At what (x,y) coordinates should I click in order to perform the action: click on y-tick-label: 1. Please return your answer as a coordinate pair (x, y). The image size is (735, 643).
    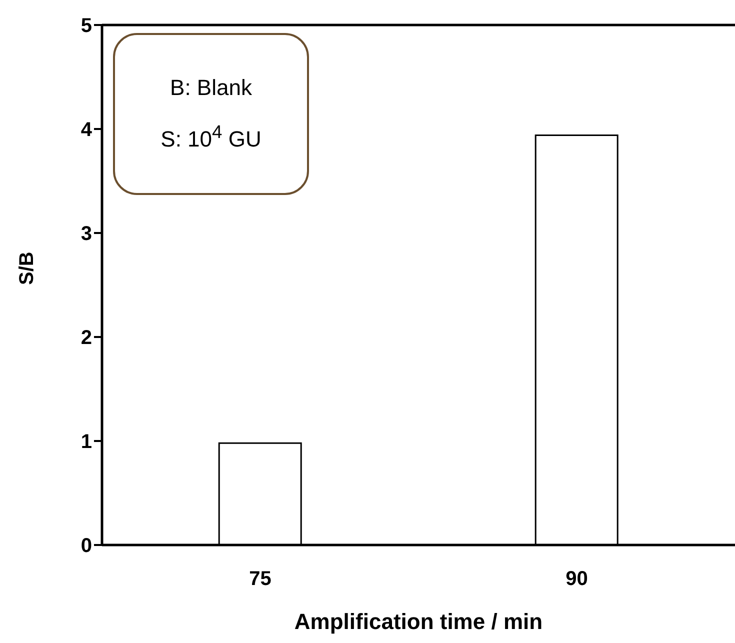
    Looking at the image, I should click on (86, 442).